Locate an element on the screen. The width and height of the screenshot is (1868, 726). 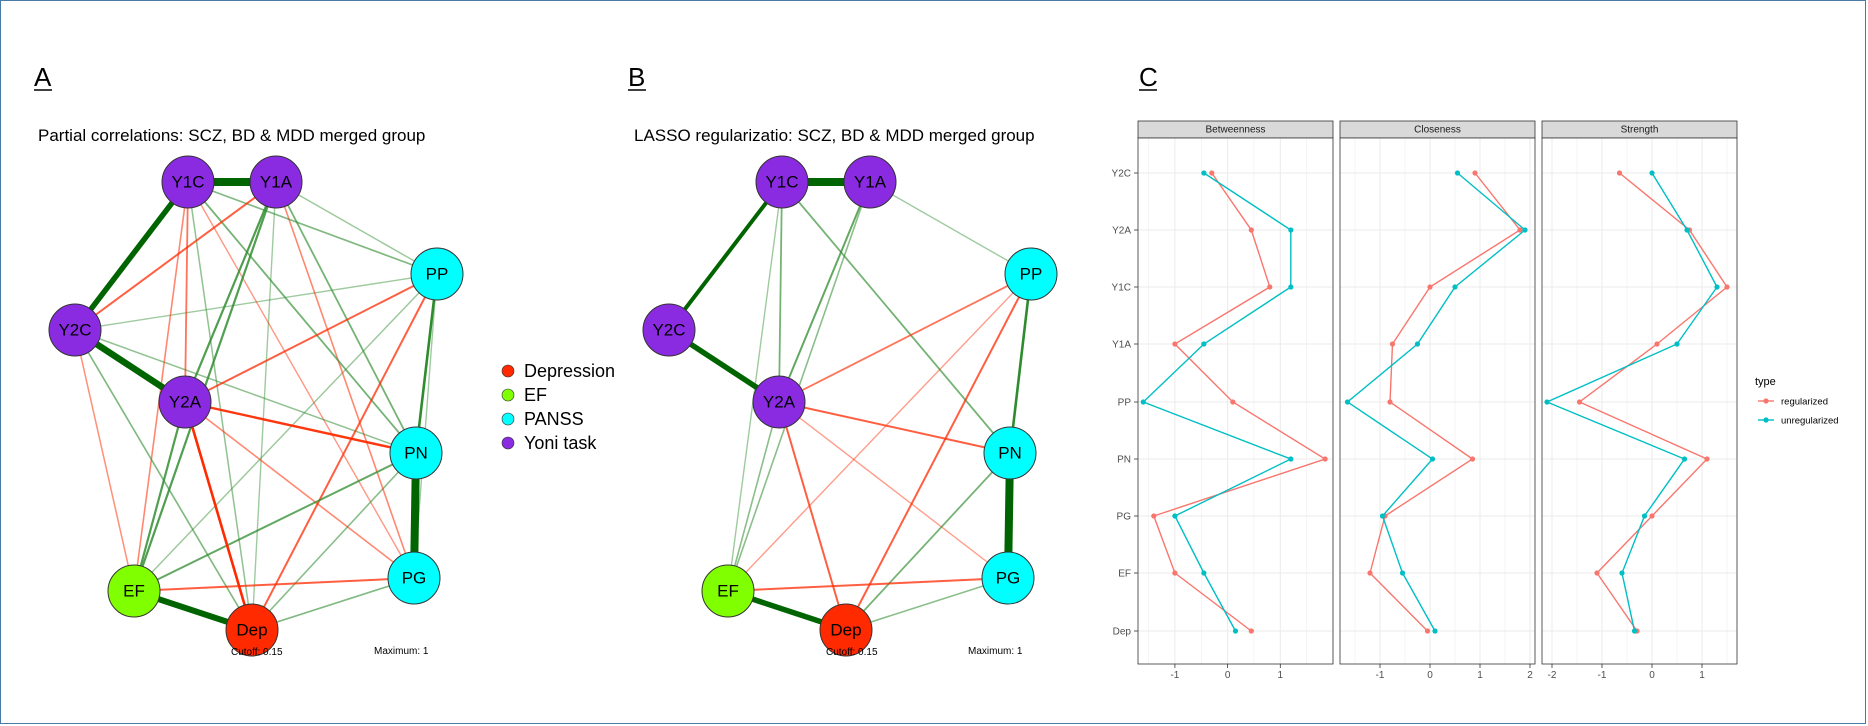
y-tick-label: Y2C is located at coordinates (1121, 174).